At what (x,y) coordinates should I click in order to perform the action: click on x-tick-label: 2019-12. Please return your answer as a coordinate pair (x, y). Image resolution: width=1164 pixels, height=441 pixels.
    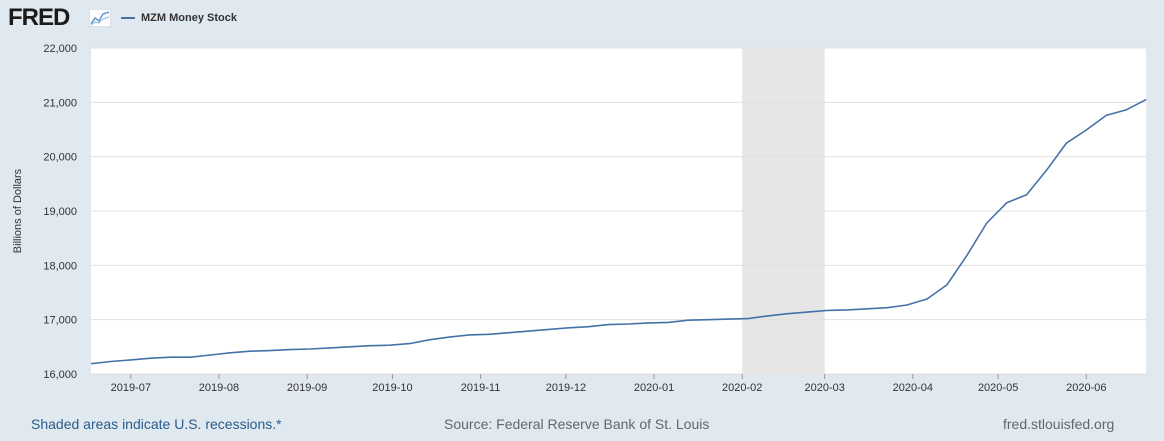
    Looking at the image, I should click on (566, 388).